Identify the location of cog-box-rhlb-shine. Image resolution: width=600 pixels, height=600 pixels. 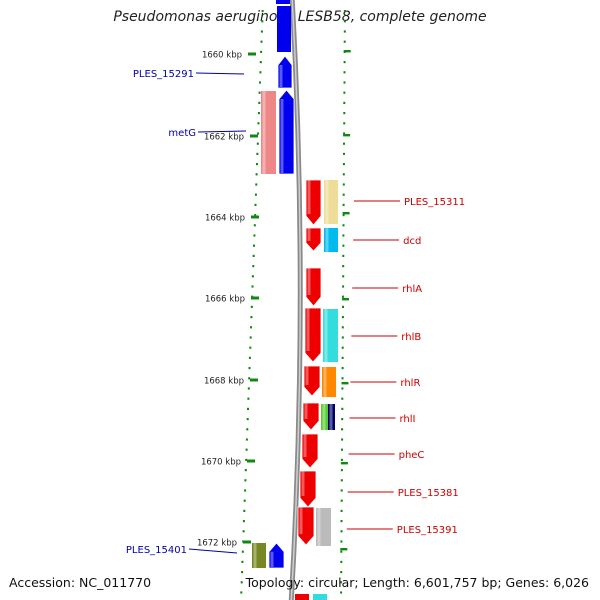
(326, 335).